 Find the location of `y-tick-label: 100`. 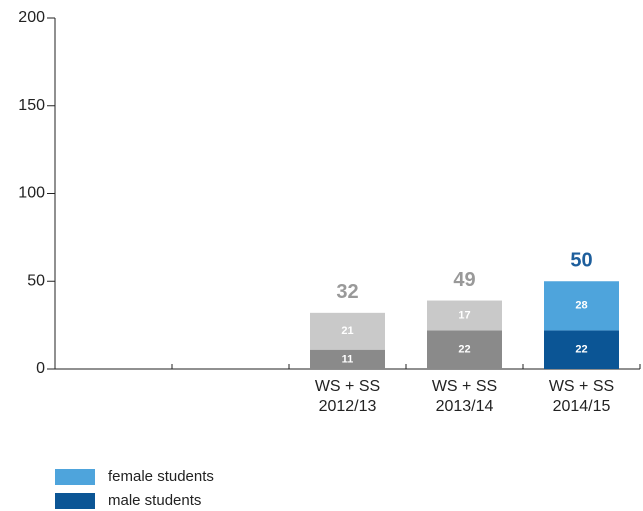

y-tick-label: 100 is located at coordinates (31, 193).